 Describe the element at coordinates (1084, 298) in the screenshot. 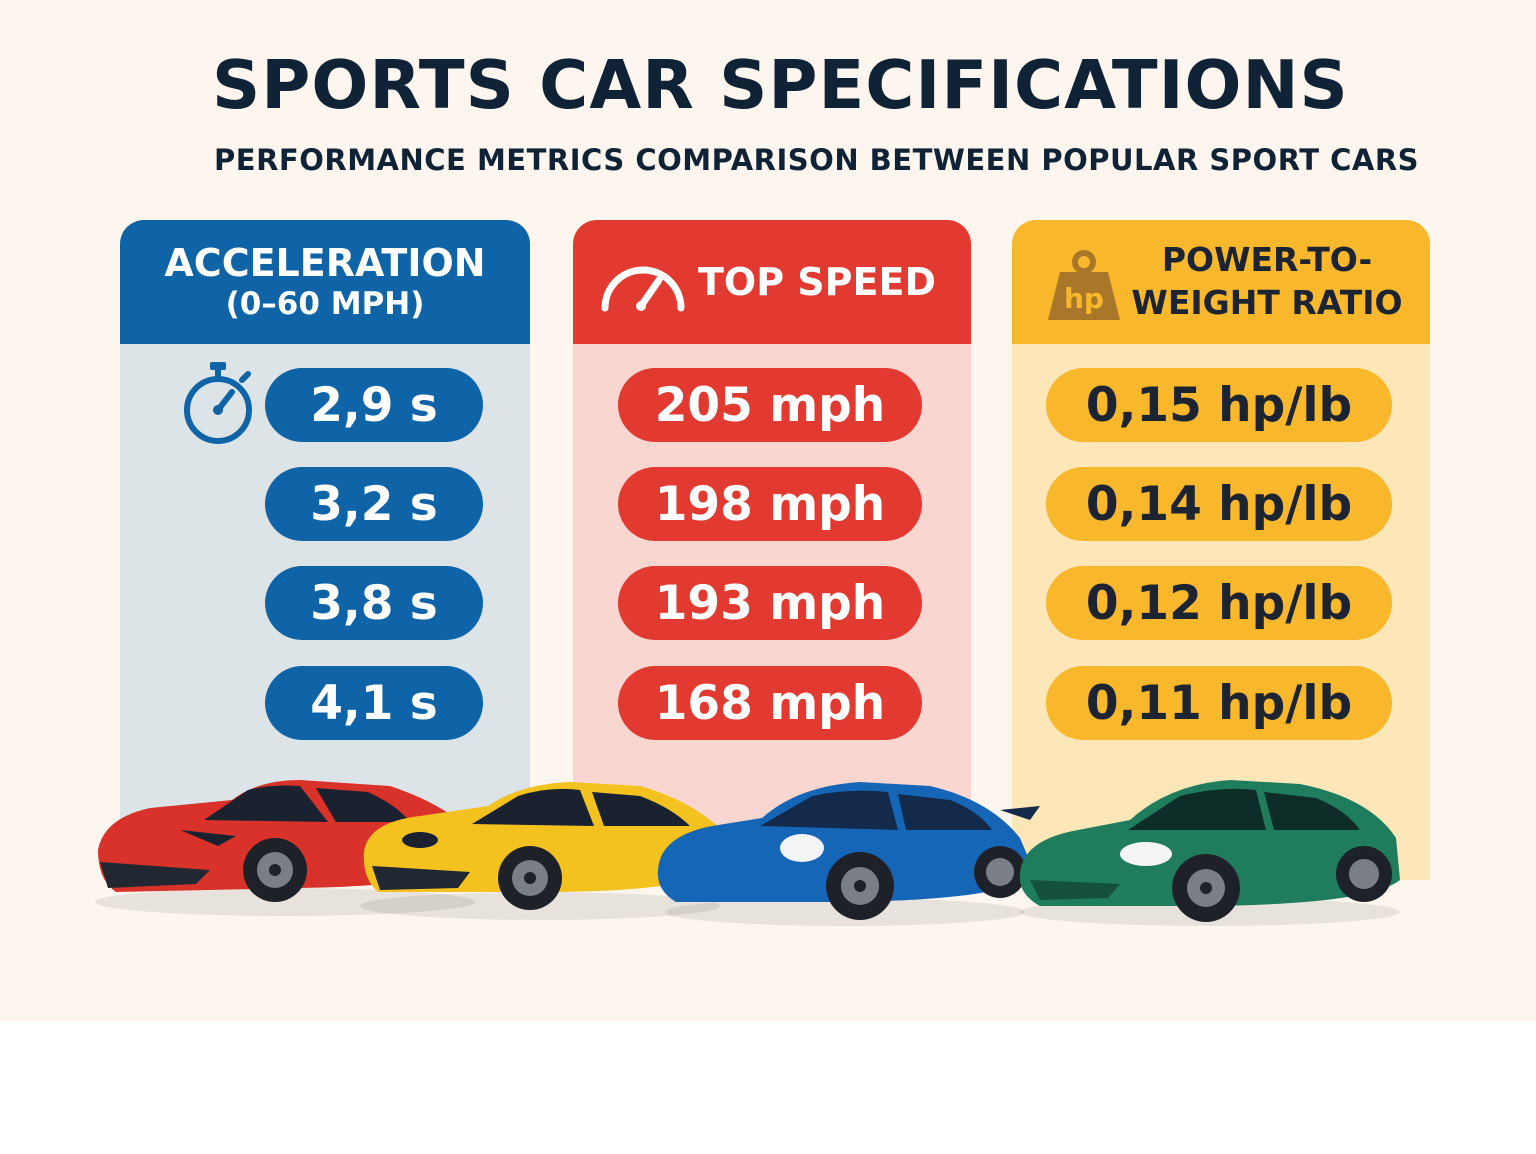

I see `weight-hp-label: hp` at that location.